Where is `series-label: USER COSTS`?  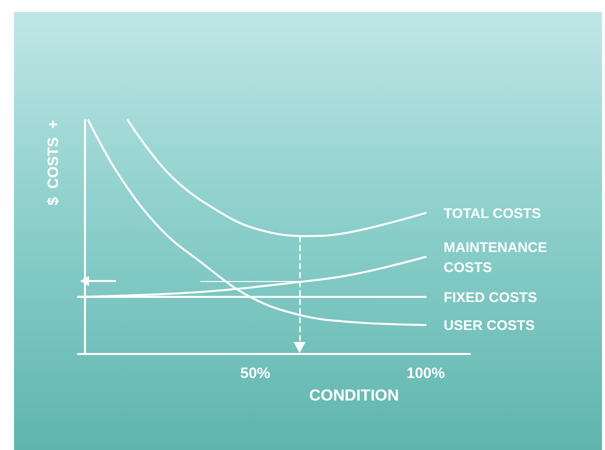
series-label: USER COSTS is located at coordinates (489, 324).